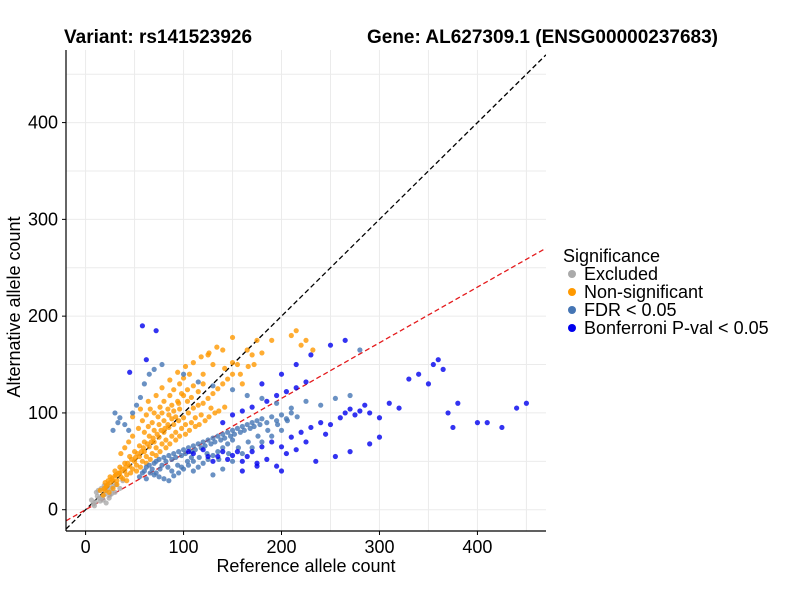 The image size is (800, 600). I want to click on y-tick-label: 300, so click(43, 219).